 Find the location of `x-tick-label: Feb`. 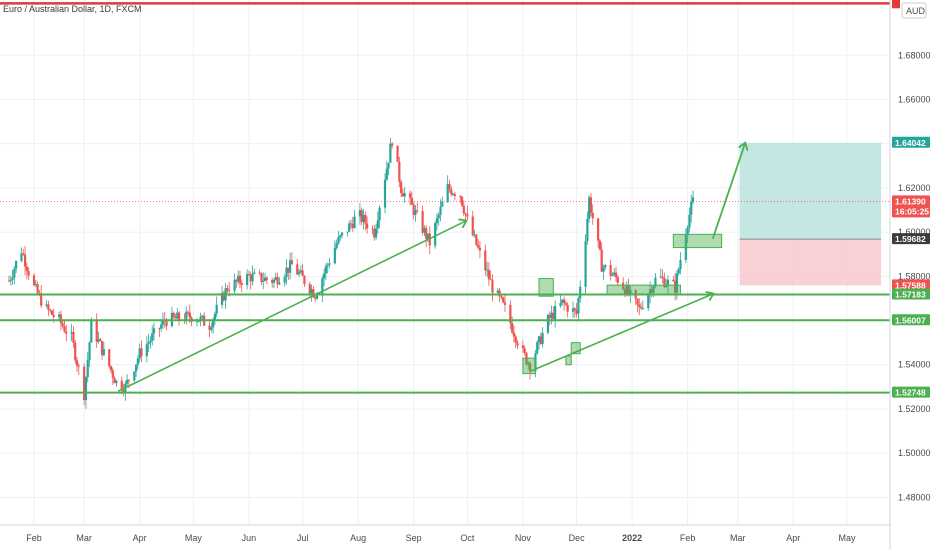

x-tick-label: Feb is located at coordinates (34, 538).